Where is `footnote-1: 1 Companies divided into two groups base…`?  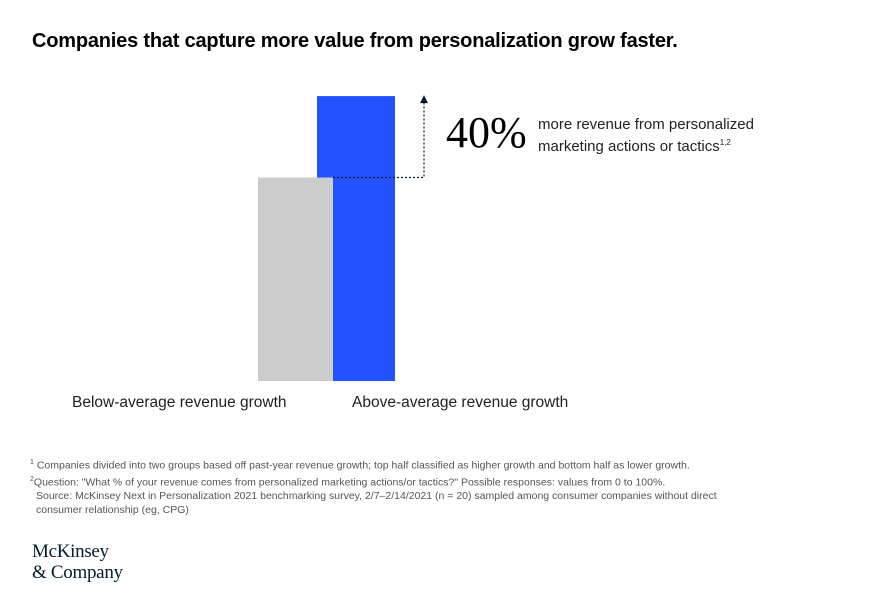
footnote-1: 1 Companies divided into two groups base… is located at coordinates (390, 464).